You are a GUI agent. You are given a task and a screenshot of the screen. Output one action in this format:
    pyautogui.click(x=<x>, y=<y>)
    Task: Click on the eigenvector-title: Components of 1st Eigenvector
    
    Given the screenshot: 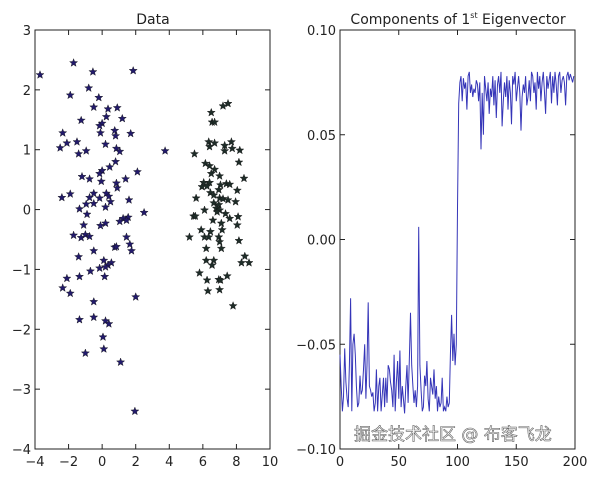 What is the action you would take?
    pyautogui.click(x=457, y=19)
    